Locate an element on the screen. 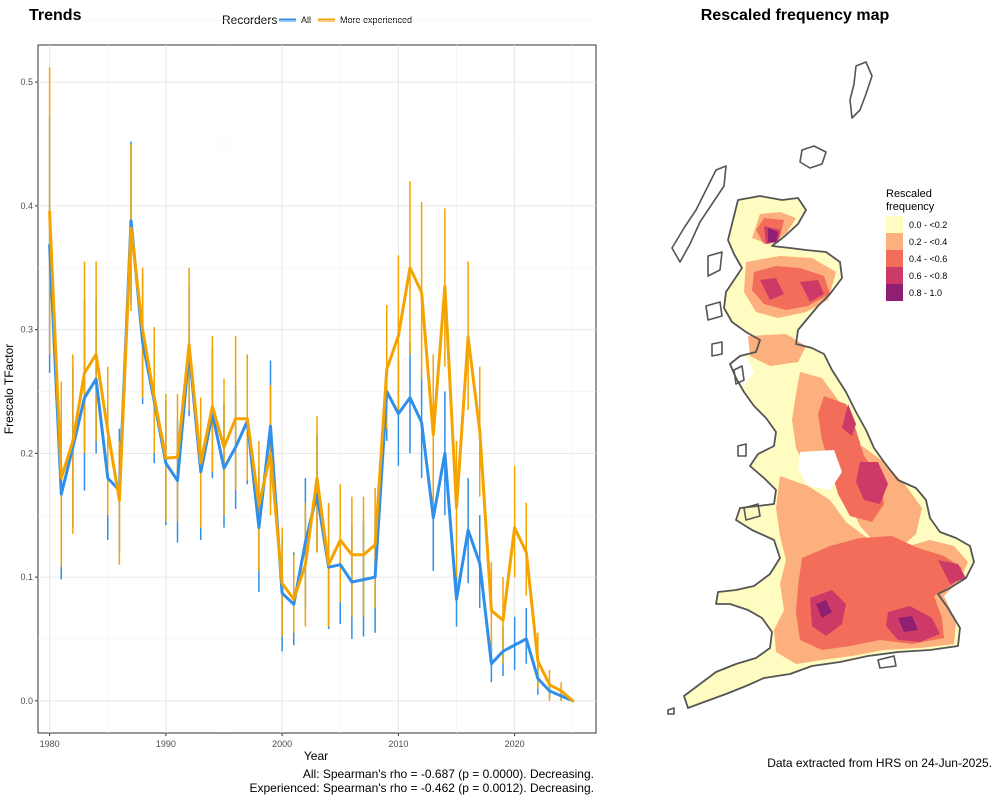 This screenshot has height=800, width=1000. y-tick-label: 0.4 is located at coordinates (26, 206).